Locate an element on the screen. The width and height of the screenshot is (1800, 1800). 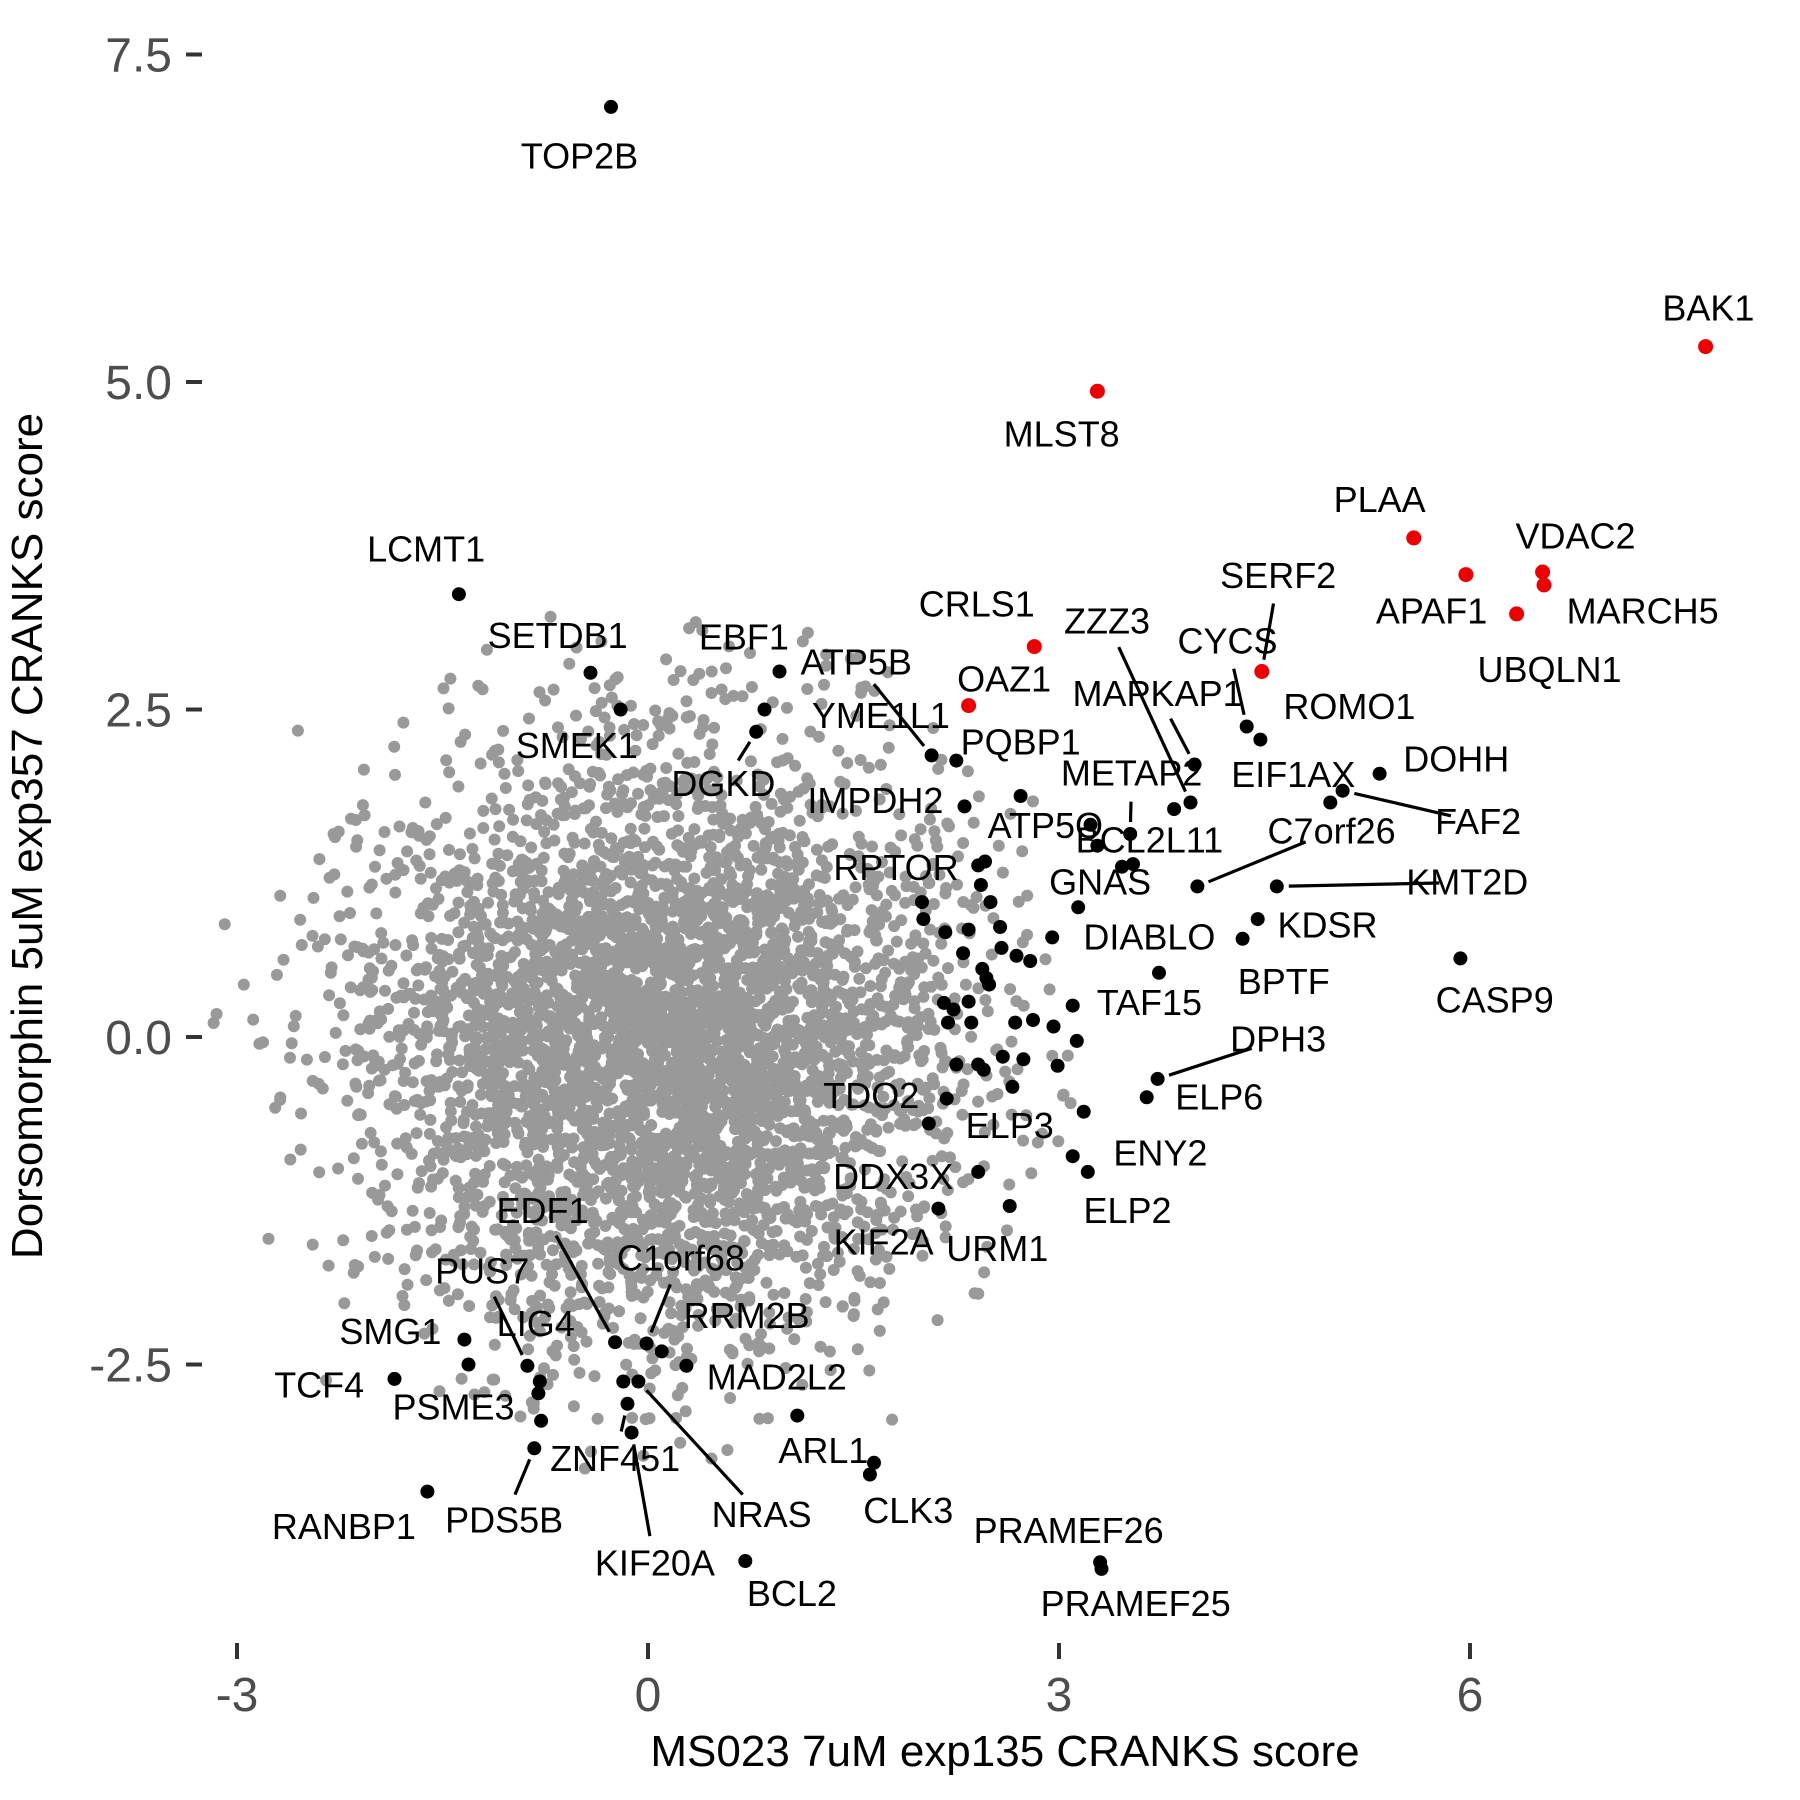
gene-label-MARCH5: MARCH5 is located at coordinates (1643, 610).